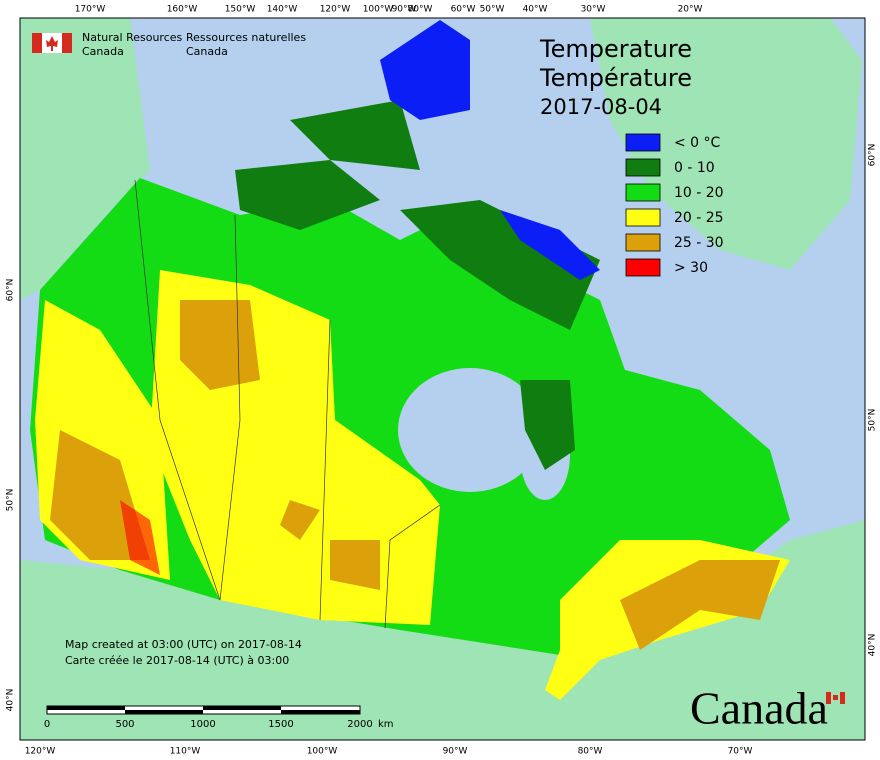  I want to click on top-lon-label: 150°W, so click(240, 10).